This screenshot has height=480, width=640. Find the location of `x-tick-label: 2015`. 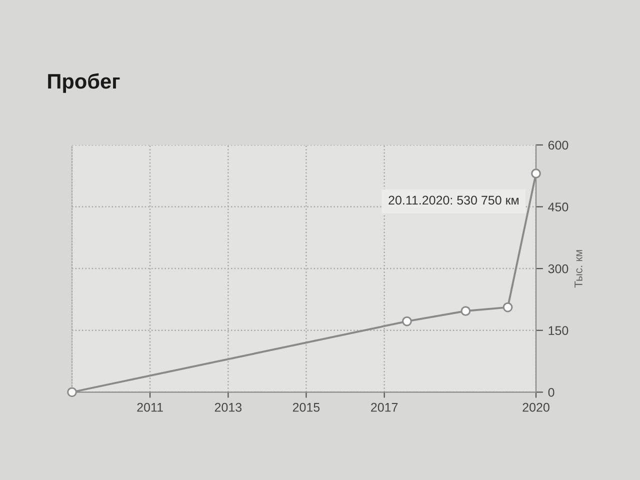

x-tick-label: 2015 is located at coordinates (306, 407).